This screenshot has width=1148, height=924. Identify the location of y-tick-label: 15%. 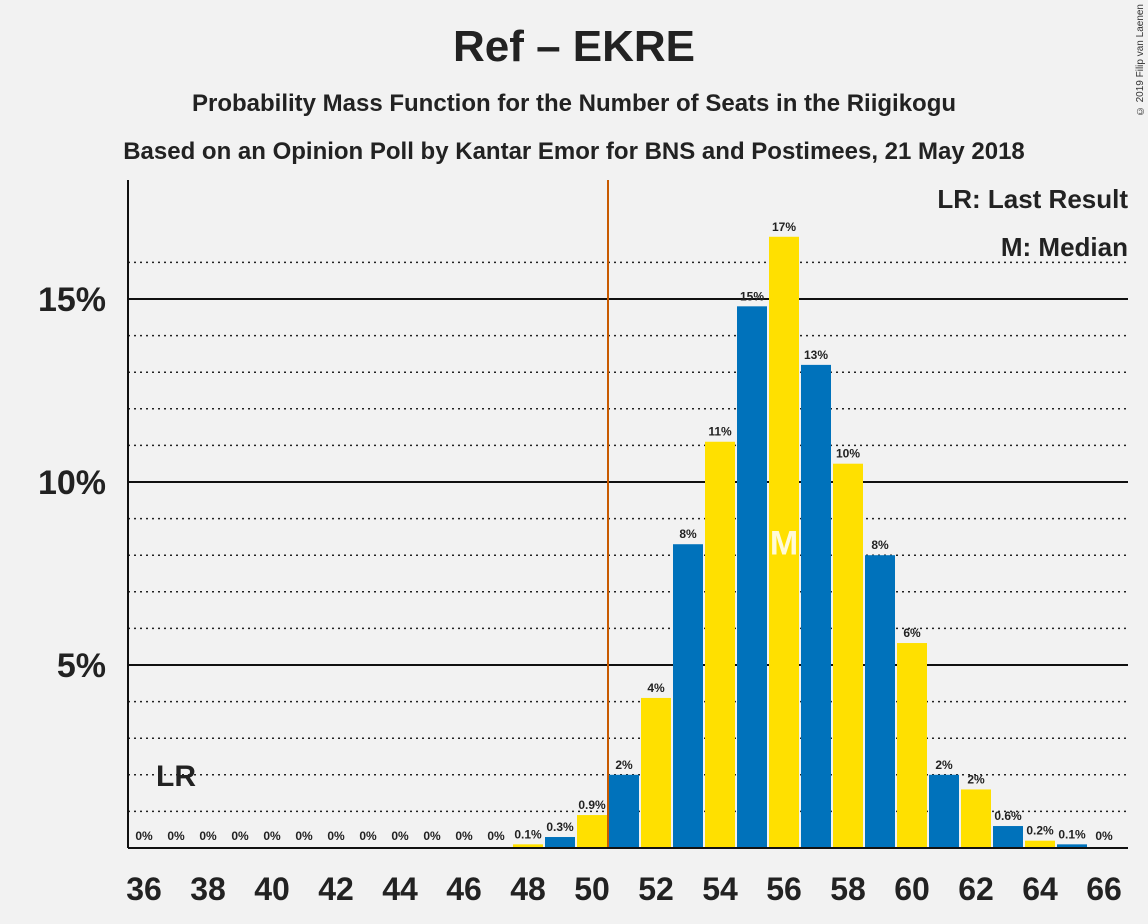
(72, 300).